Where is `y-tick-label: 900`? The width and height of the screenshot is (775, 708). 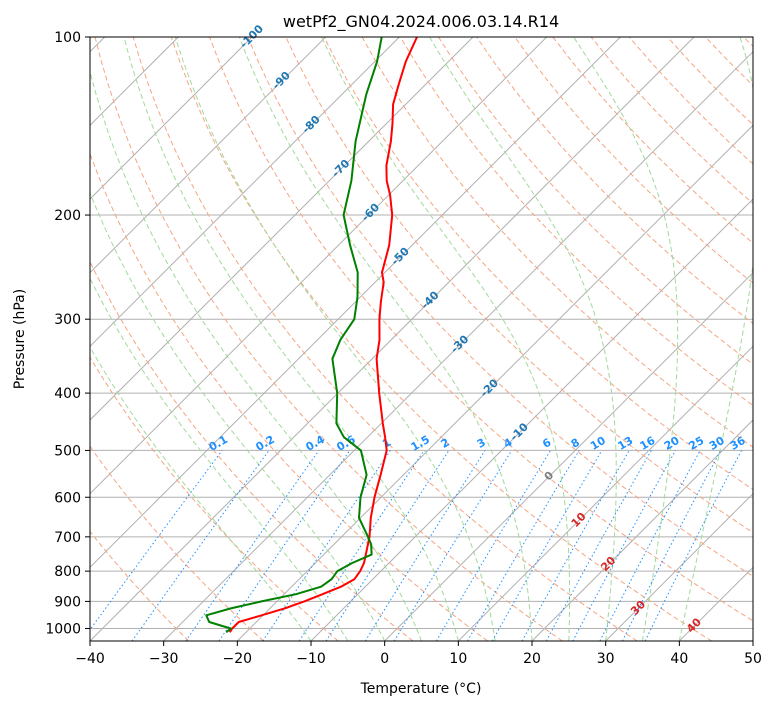
y-tick-label: 900 is located at coordinates (67, 602).